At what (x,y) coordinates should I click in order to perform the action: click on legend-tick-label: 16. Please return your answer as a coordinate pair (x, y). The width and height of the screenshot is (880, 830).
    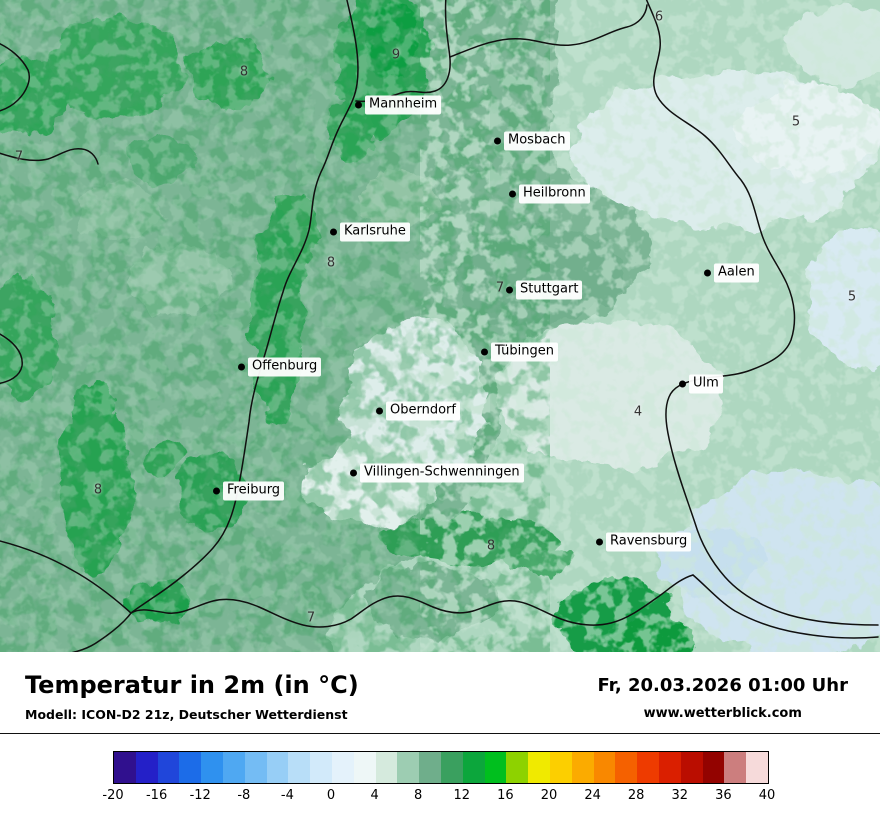
    Looking at the image, I should click on (505, 796).